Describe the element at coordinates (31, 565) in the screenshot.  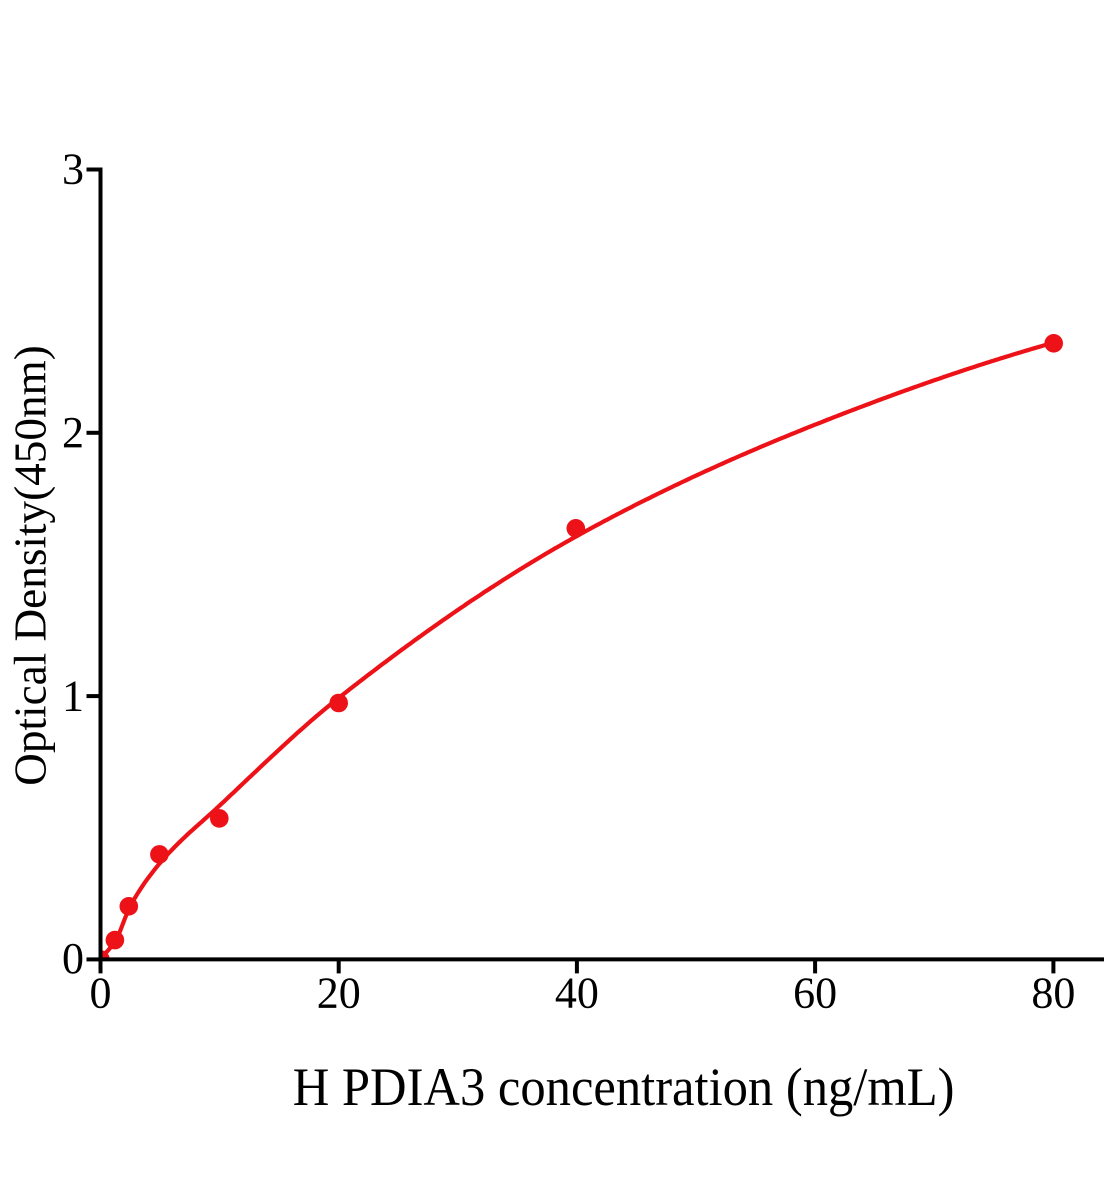
I see `svg-text: Optical Density(450nm)` at that location.